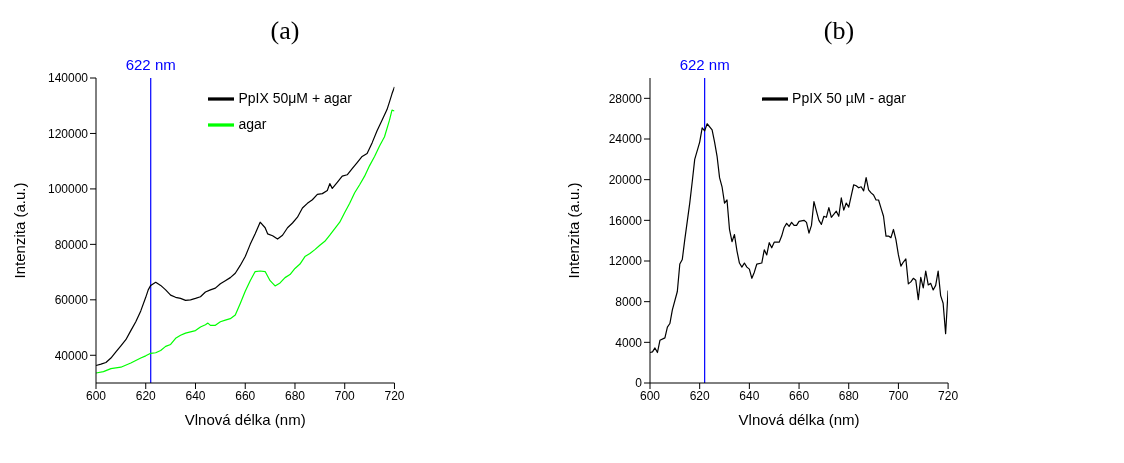  What do you see at coordinates (252, 123) in the screenshot?
I see `legend-label: agar` at bounding box center [252, 123].